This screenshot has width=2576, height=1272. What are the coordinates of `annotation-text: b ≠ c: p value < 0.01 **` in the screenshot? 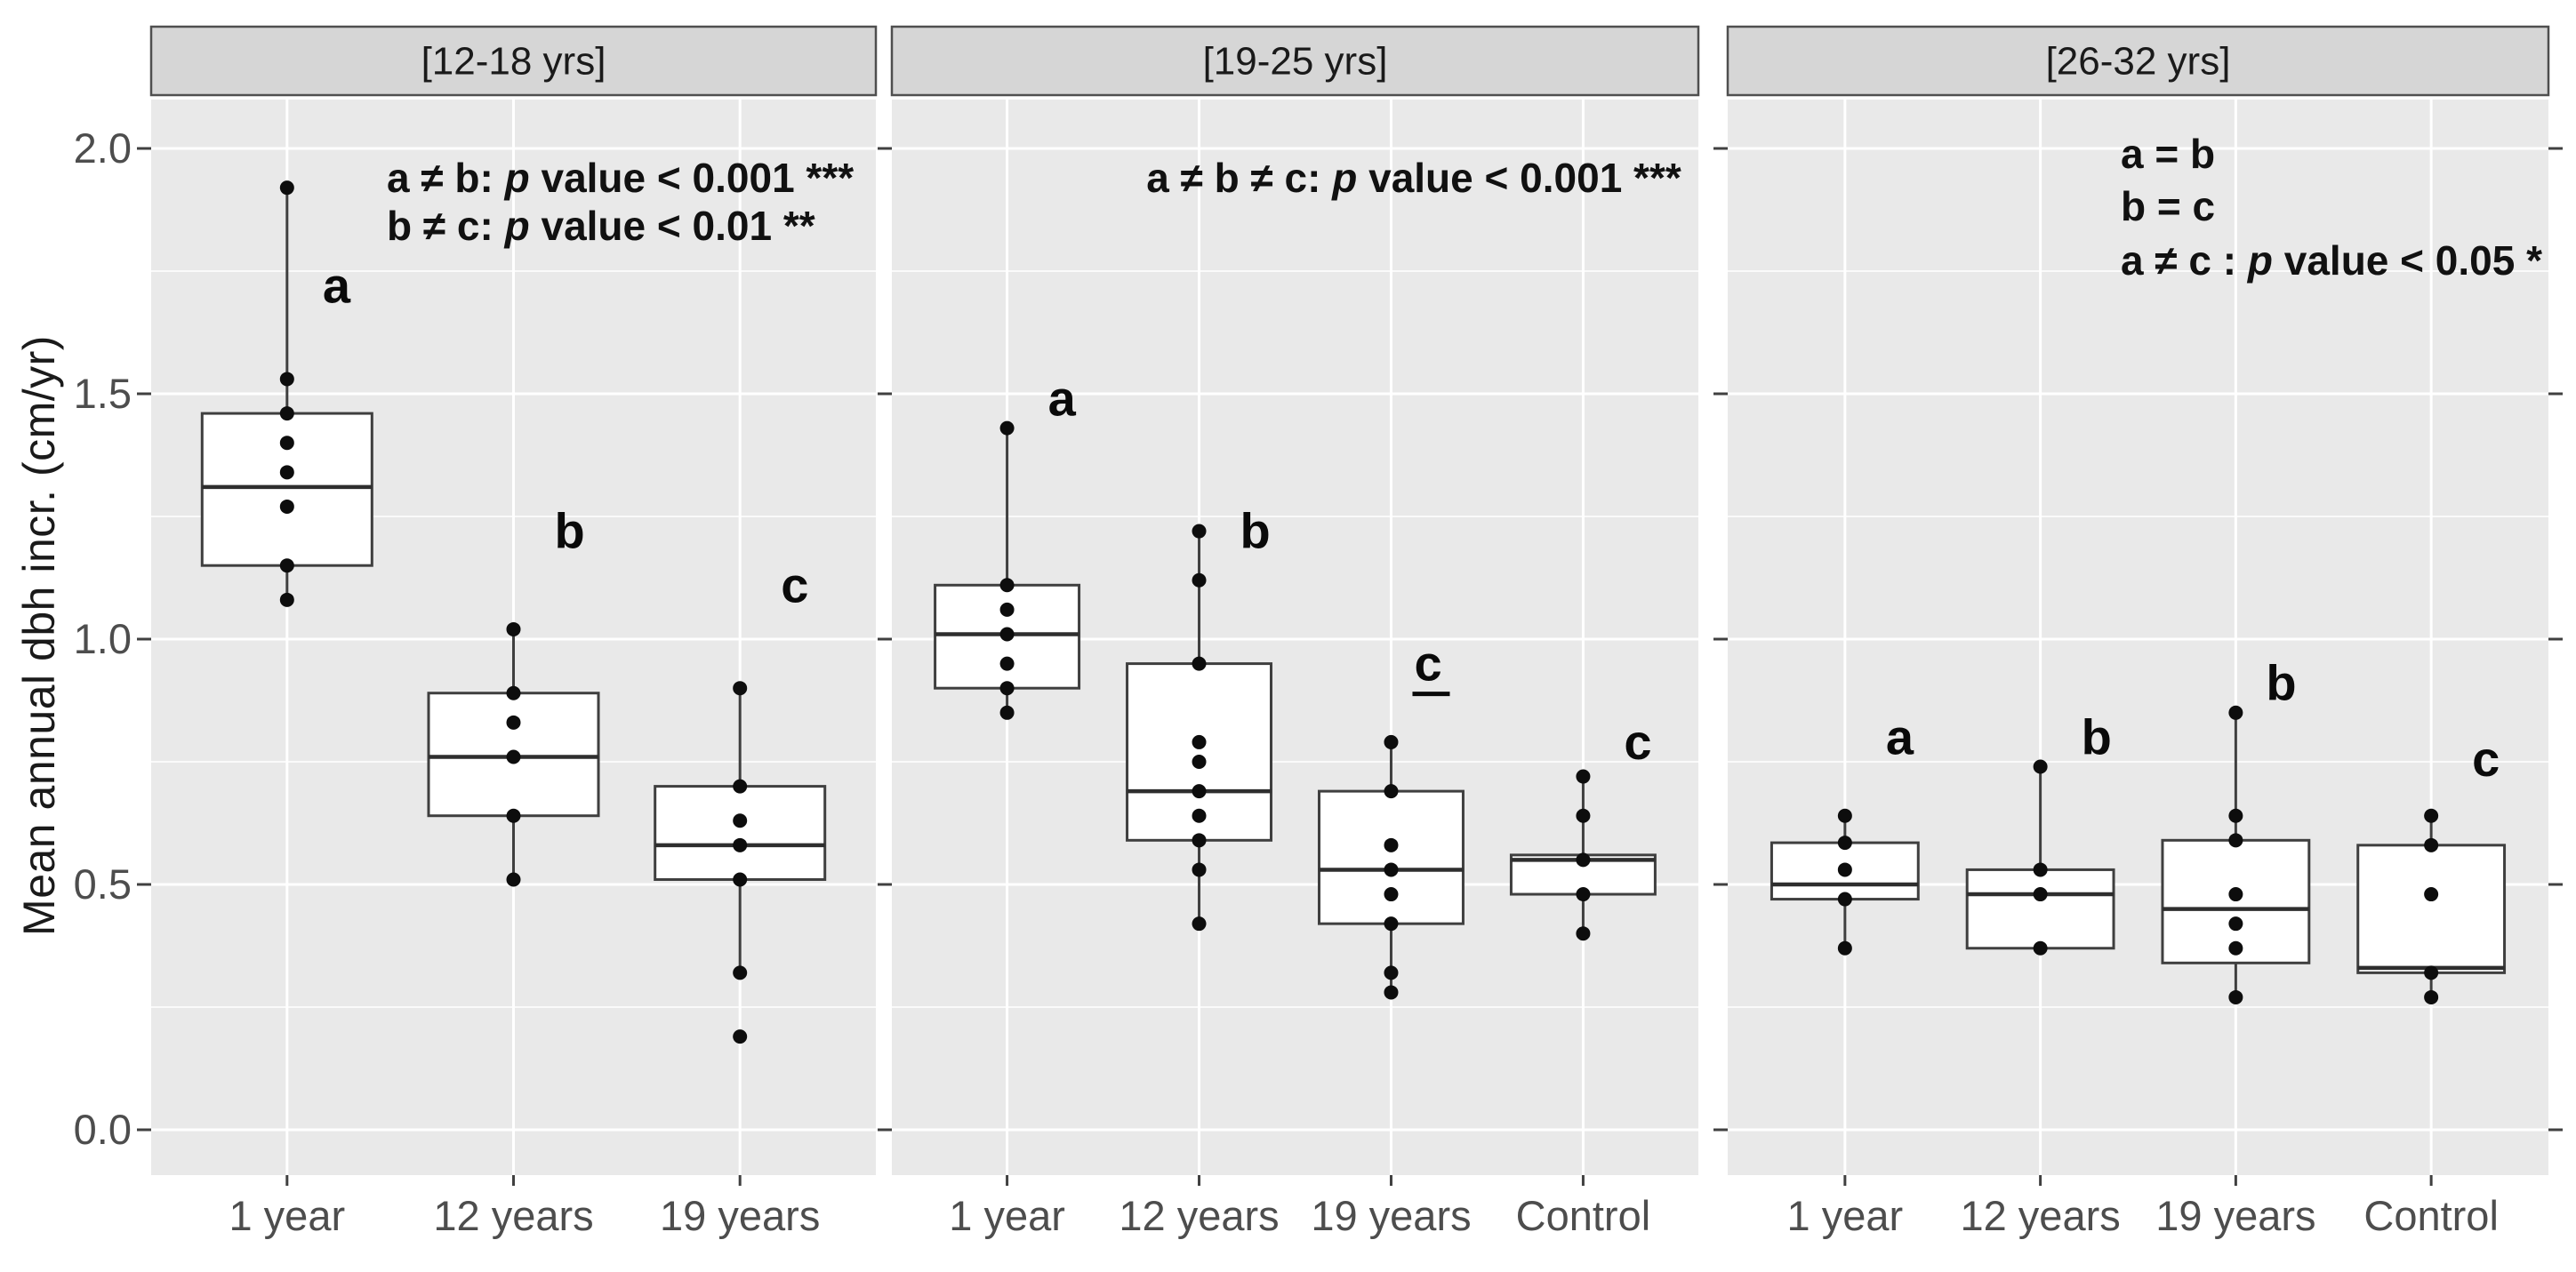 It's located at (601, 226).